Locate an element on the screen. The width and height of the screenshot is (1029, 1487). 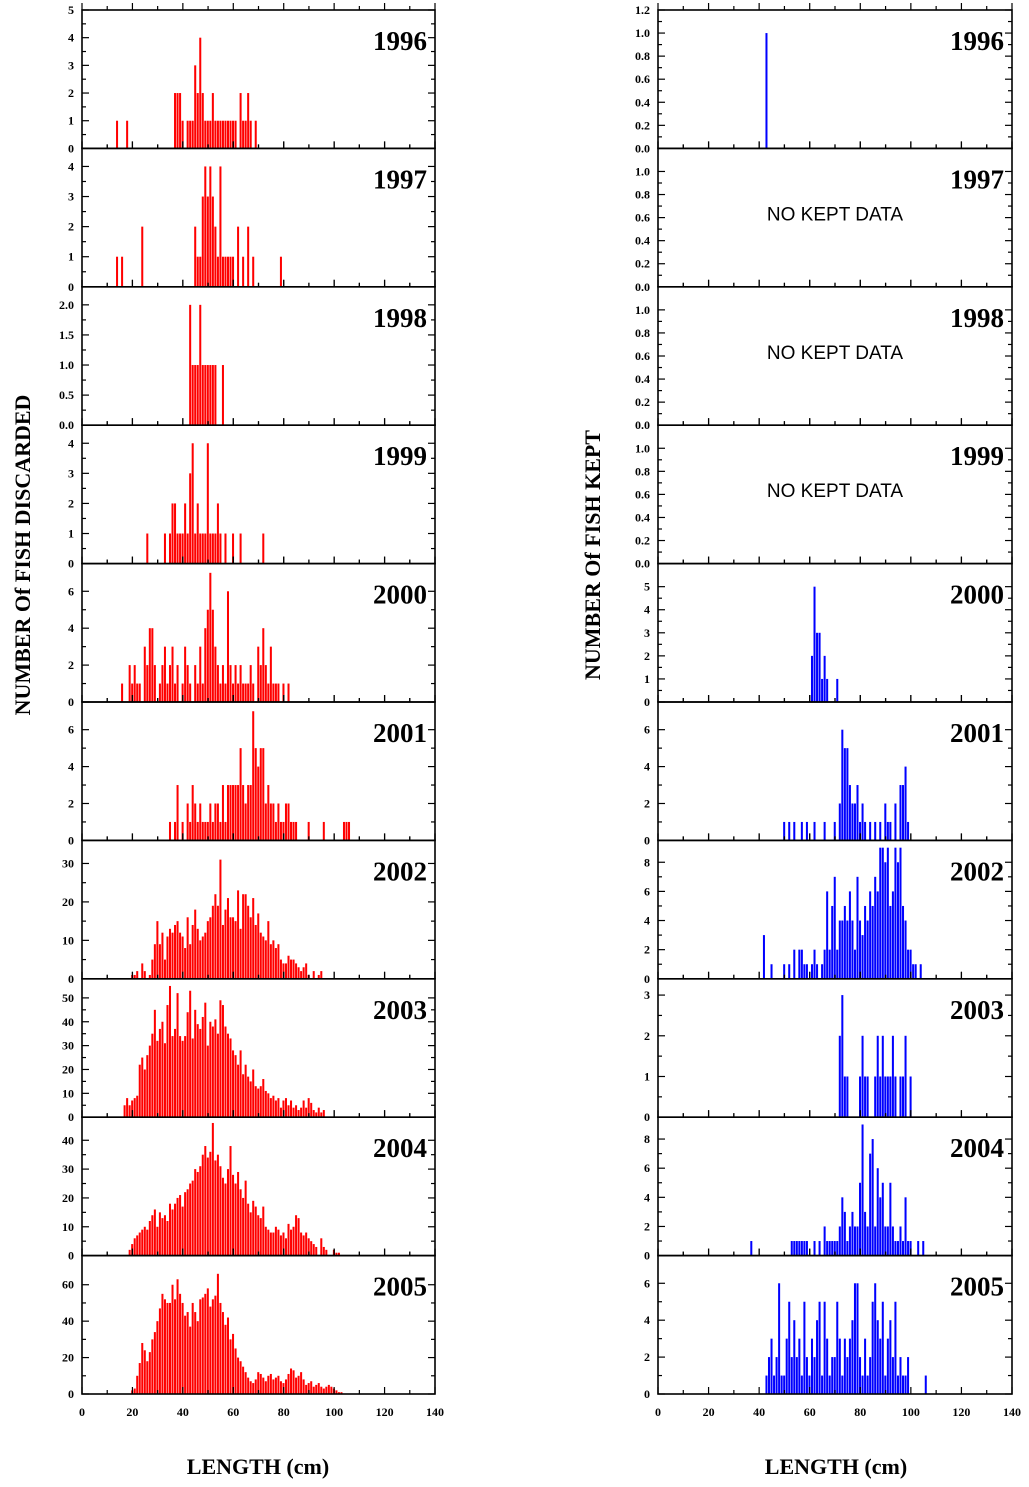
discarded-panel-1999: 0 1 2 3 4 1999 is located at coordinates (252, 494).